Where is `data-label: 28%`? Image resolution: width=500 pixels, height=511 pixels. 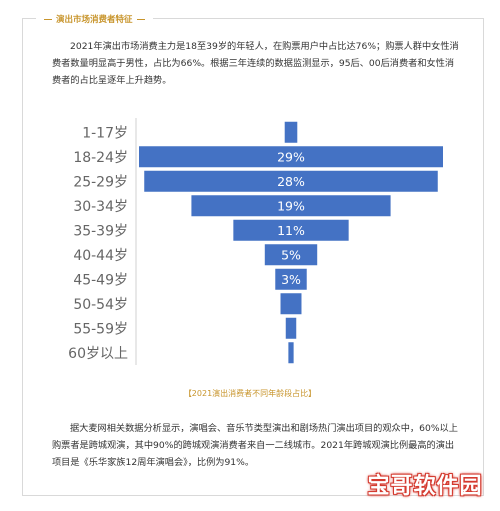 data-label: 28% is located at coordinates (291, 181).